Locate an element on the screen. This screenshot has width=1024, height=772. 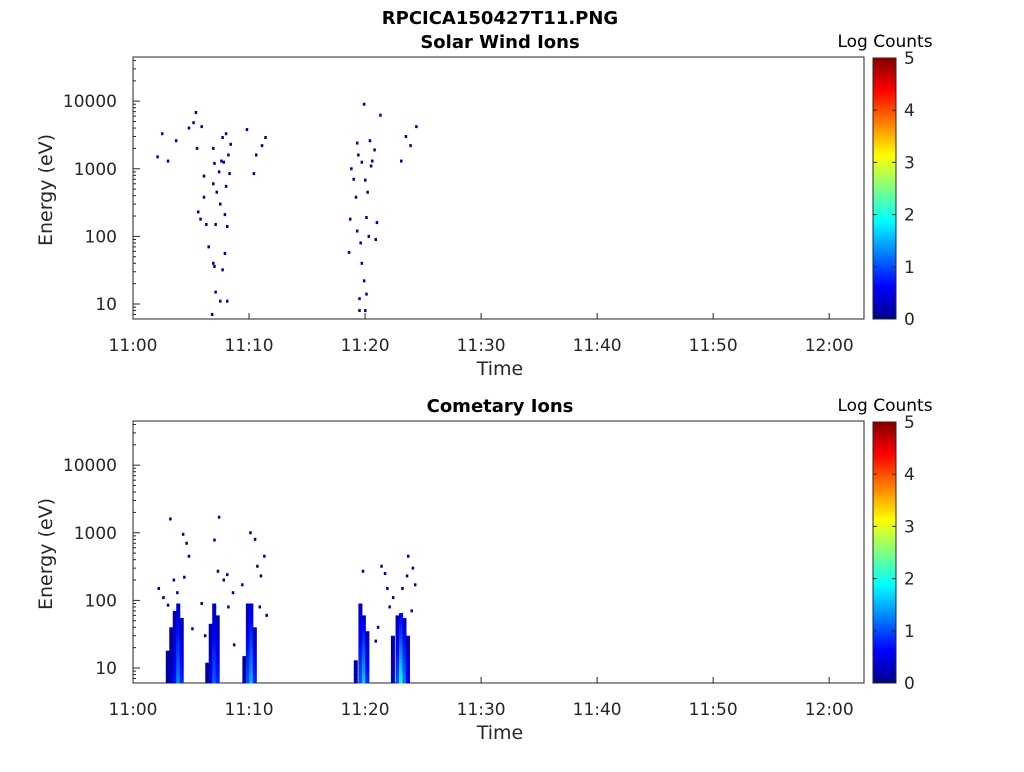
colorbar-tick-label: 2 is located at coordinates (909, 216).